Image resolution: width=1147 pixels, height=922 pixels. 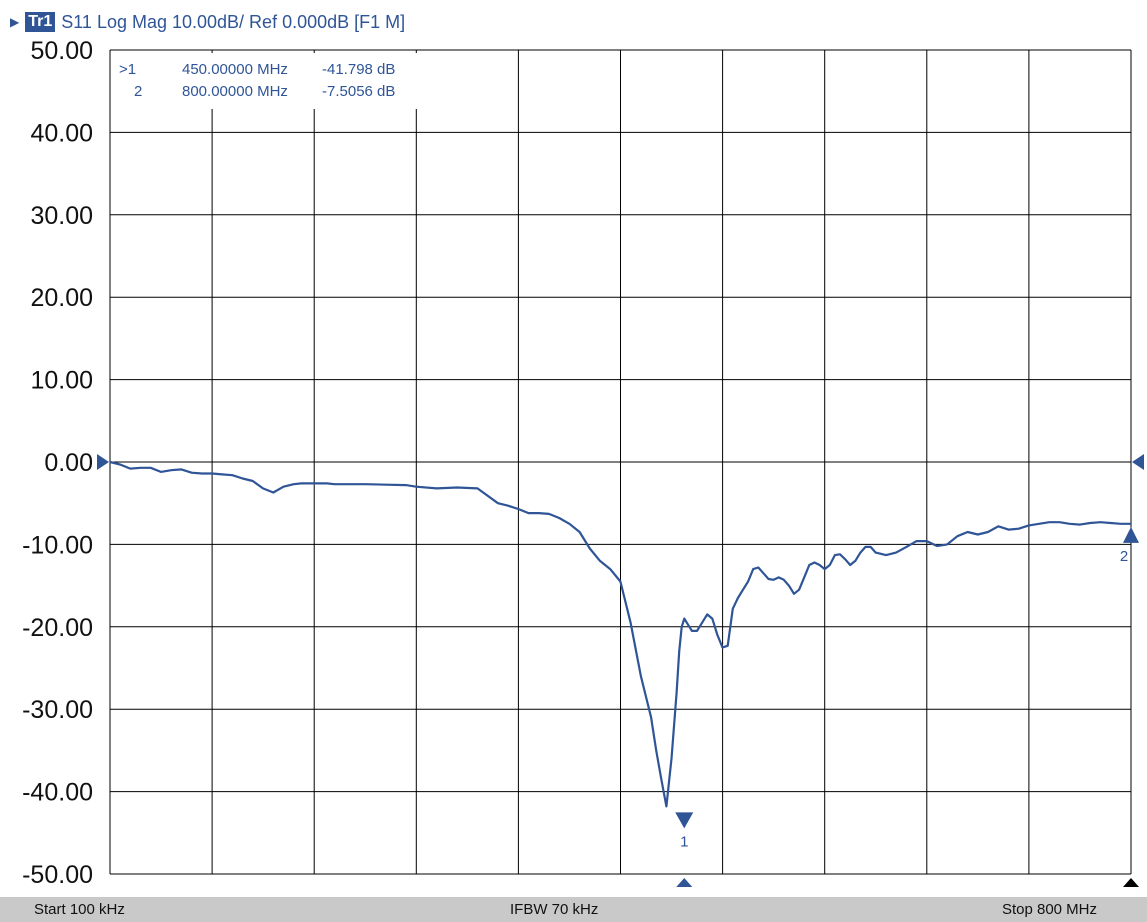 What do you see at coordinates (1131, 882) in the screenshot?
I see `marker-2-position-icon` at bounding box center [1131, 882].